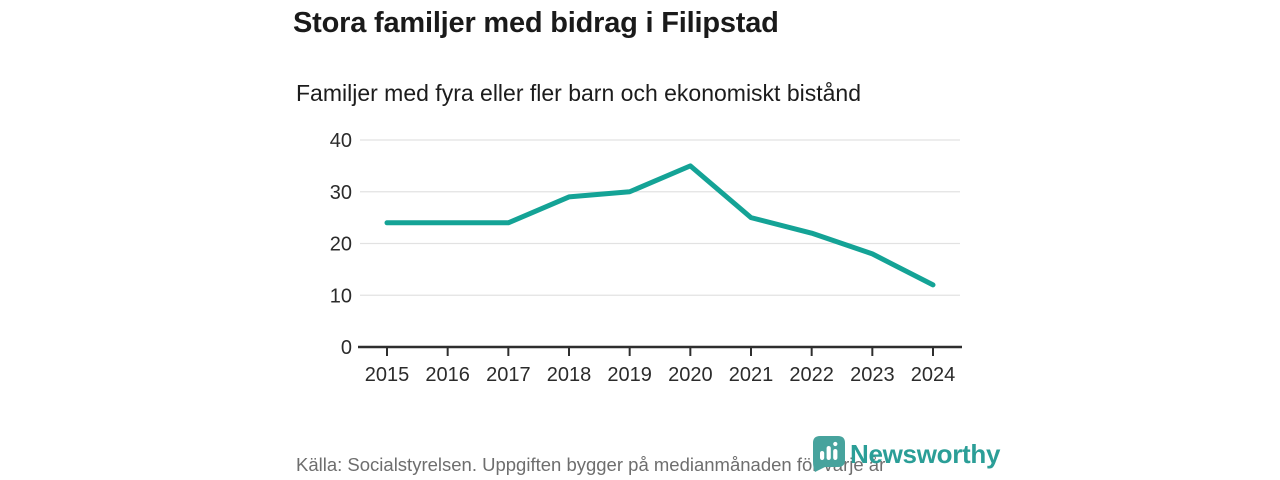 This screenshot has height=480, width=1280. What do you see at coordinates (508, 375) in the screenshot?
I see `x-tick-label: 2017` at bounding box center [508, 375].